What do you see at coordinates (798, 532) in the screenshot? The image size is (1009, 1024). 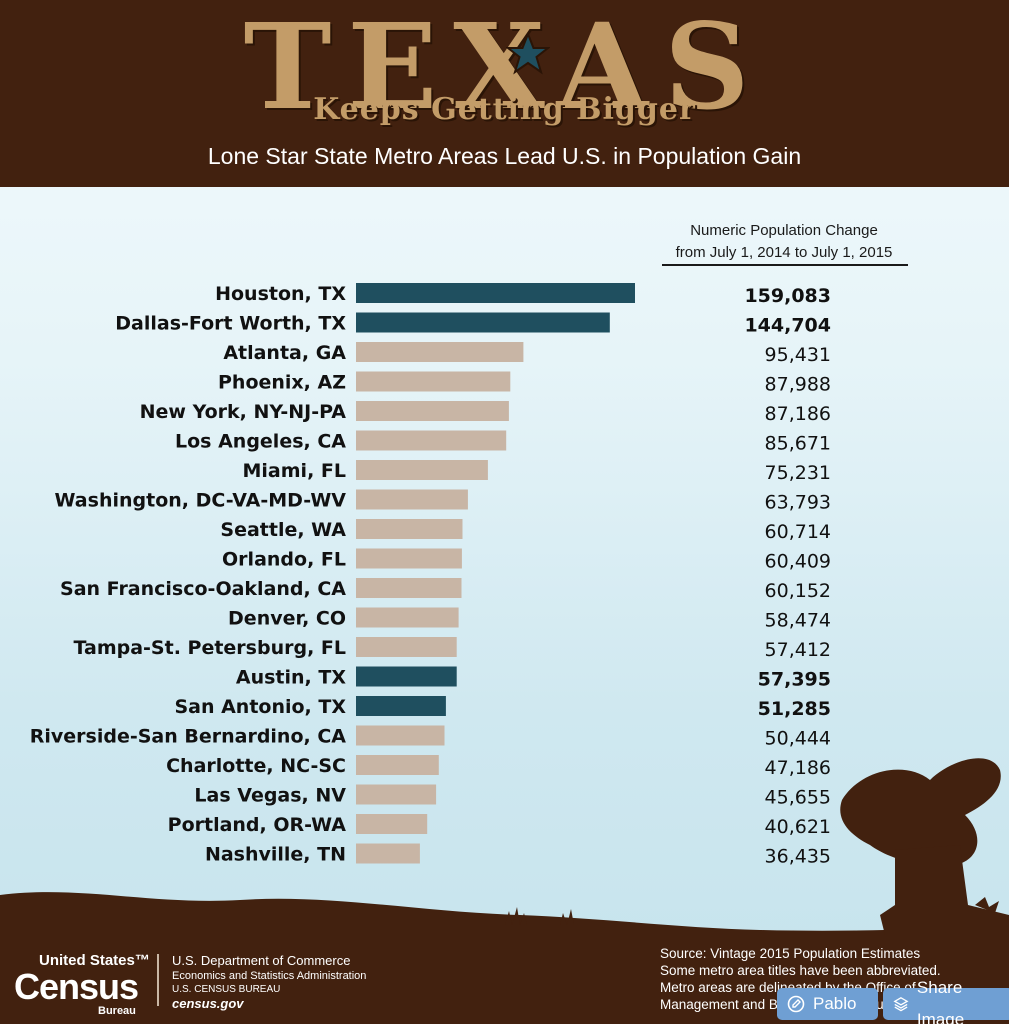 I see `value-label: 60,714` at bounding box center [798, 532].